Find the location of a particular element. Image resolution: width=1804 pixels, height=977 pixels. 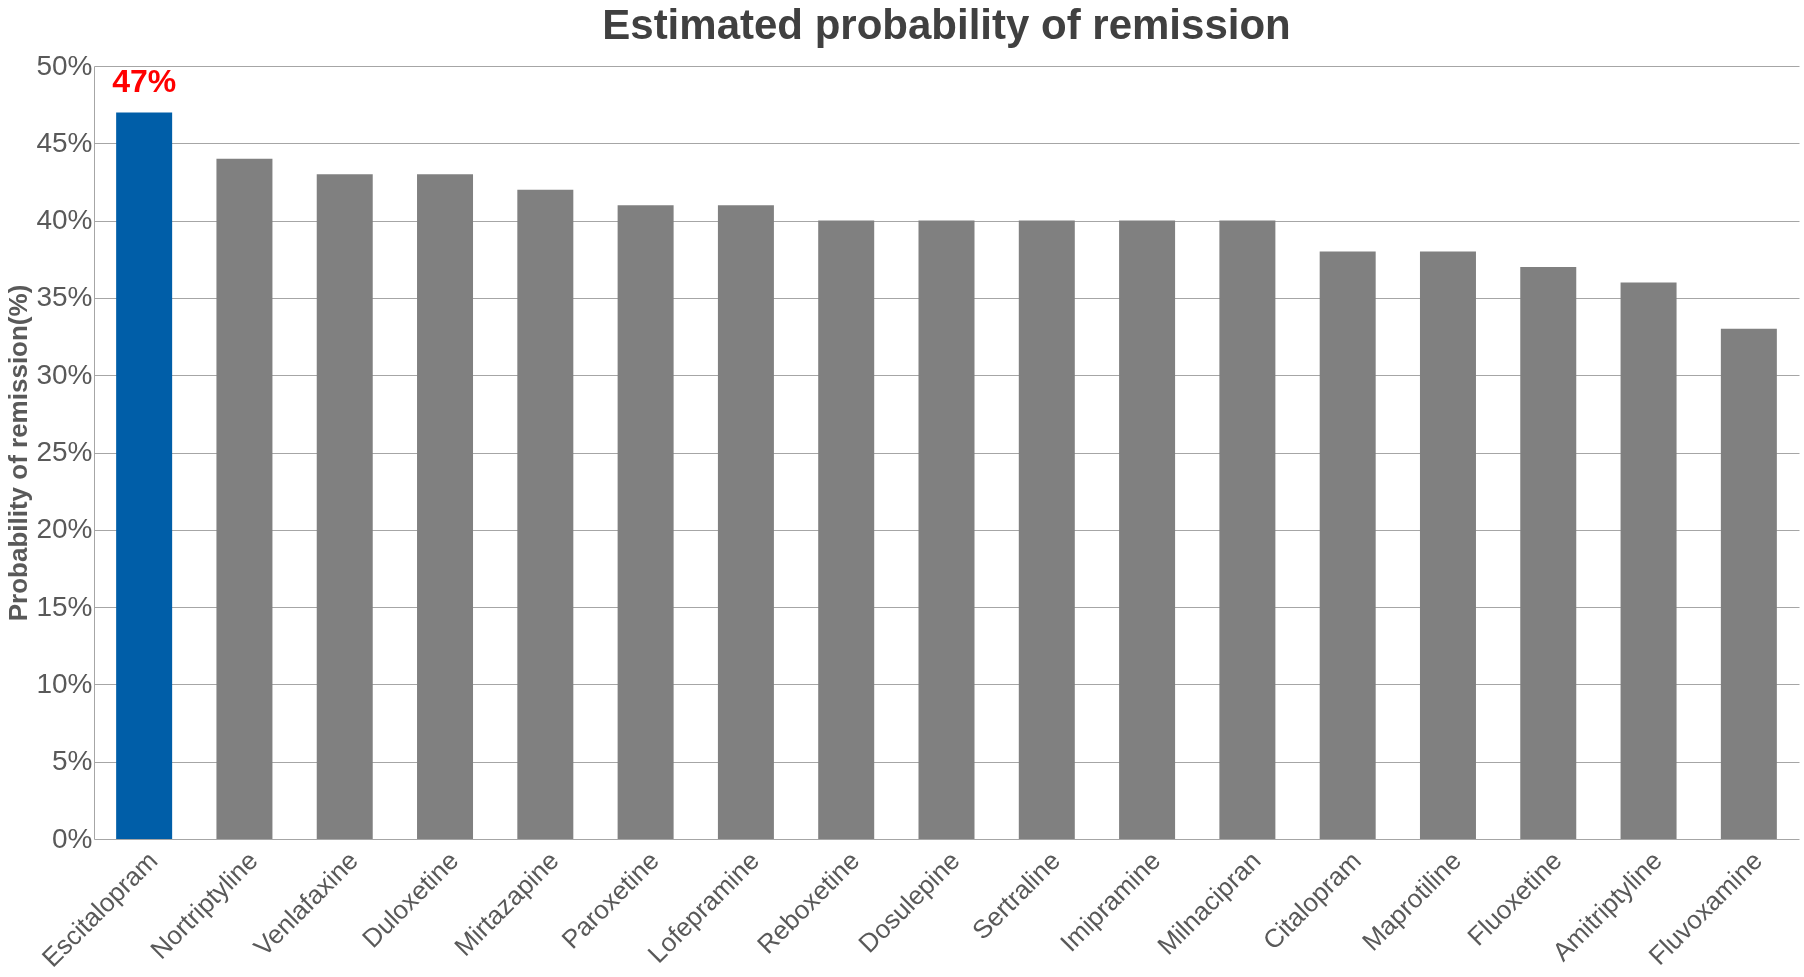

data-label: 47% is located at coordinates (144, 81).